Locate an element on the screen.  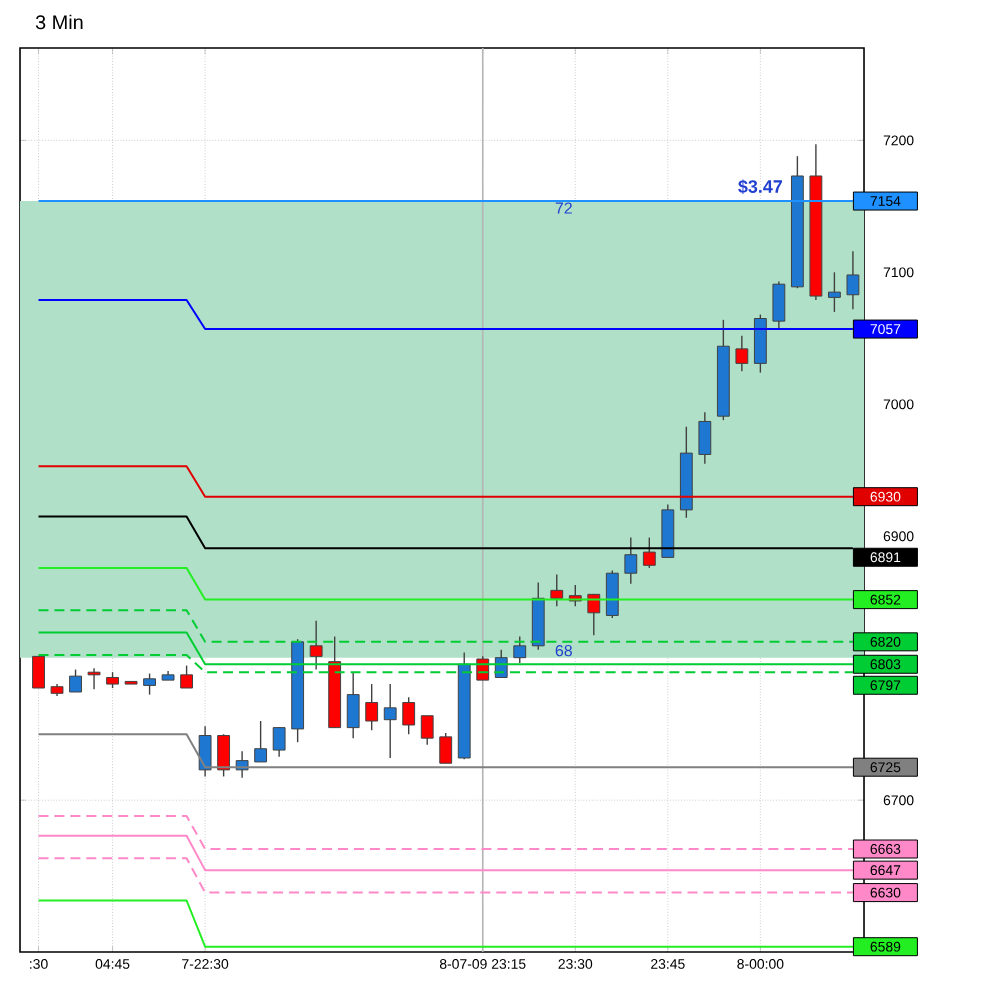
annotation: $3.47 is located at coordinates (760, 187).